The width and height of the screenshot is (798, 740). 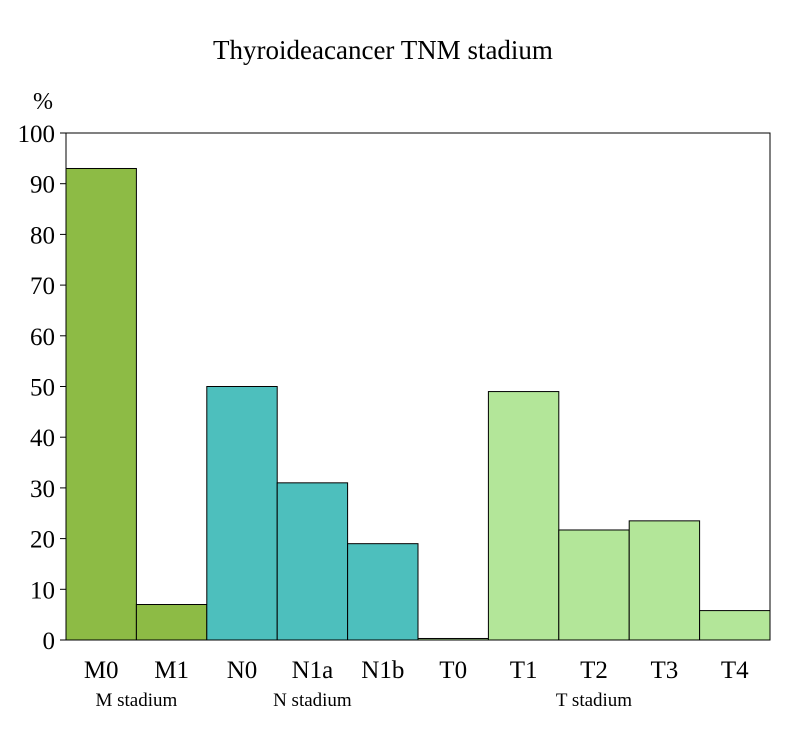 I want to click on bar-n0, so click(x=242, y=513).